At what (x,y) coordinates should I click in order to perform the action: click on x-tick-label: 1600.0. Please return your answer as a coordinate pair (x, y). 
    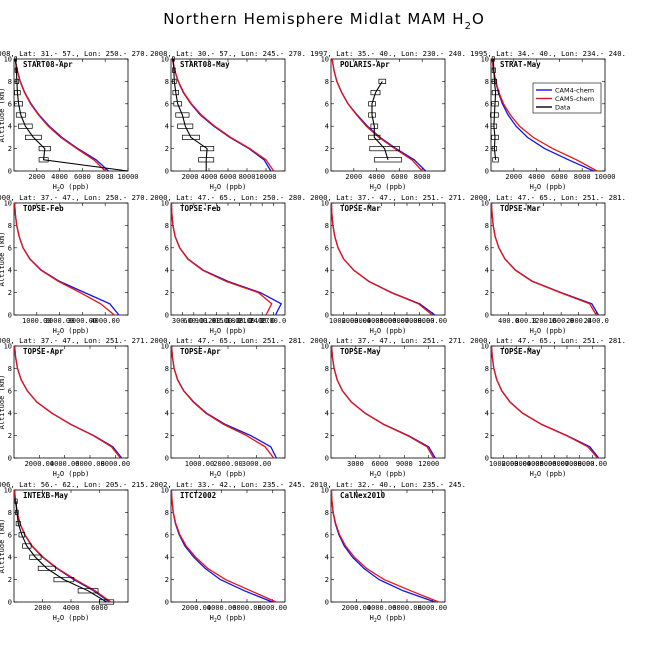
    Looking at the image, I should click on (561, 321).